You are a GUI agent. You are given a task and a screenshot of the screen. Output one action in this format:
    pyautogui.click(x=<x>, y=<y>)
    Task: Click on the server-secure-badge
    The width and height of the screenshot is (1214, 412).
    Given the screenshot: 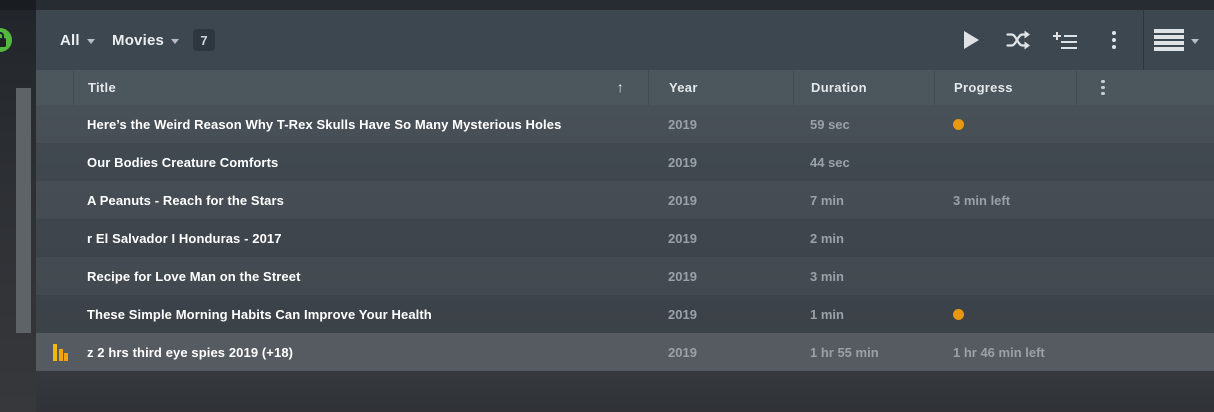 What is the action you would take?
    pyautogui.click(x=6, y=40)
    